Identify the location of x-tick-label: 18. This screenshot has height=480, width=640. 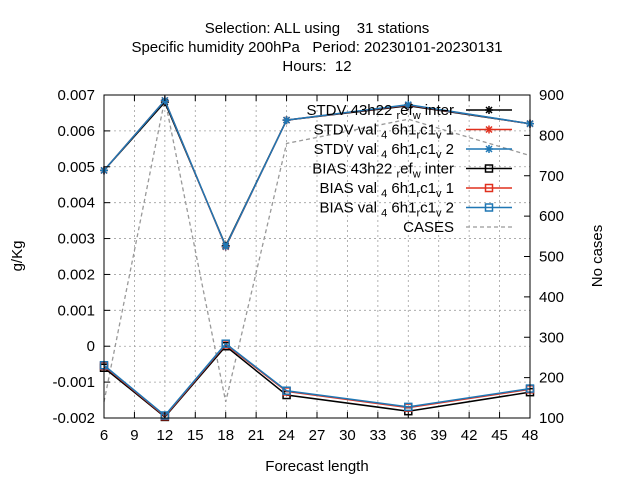
(225, 435).